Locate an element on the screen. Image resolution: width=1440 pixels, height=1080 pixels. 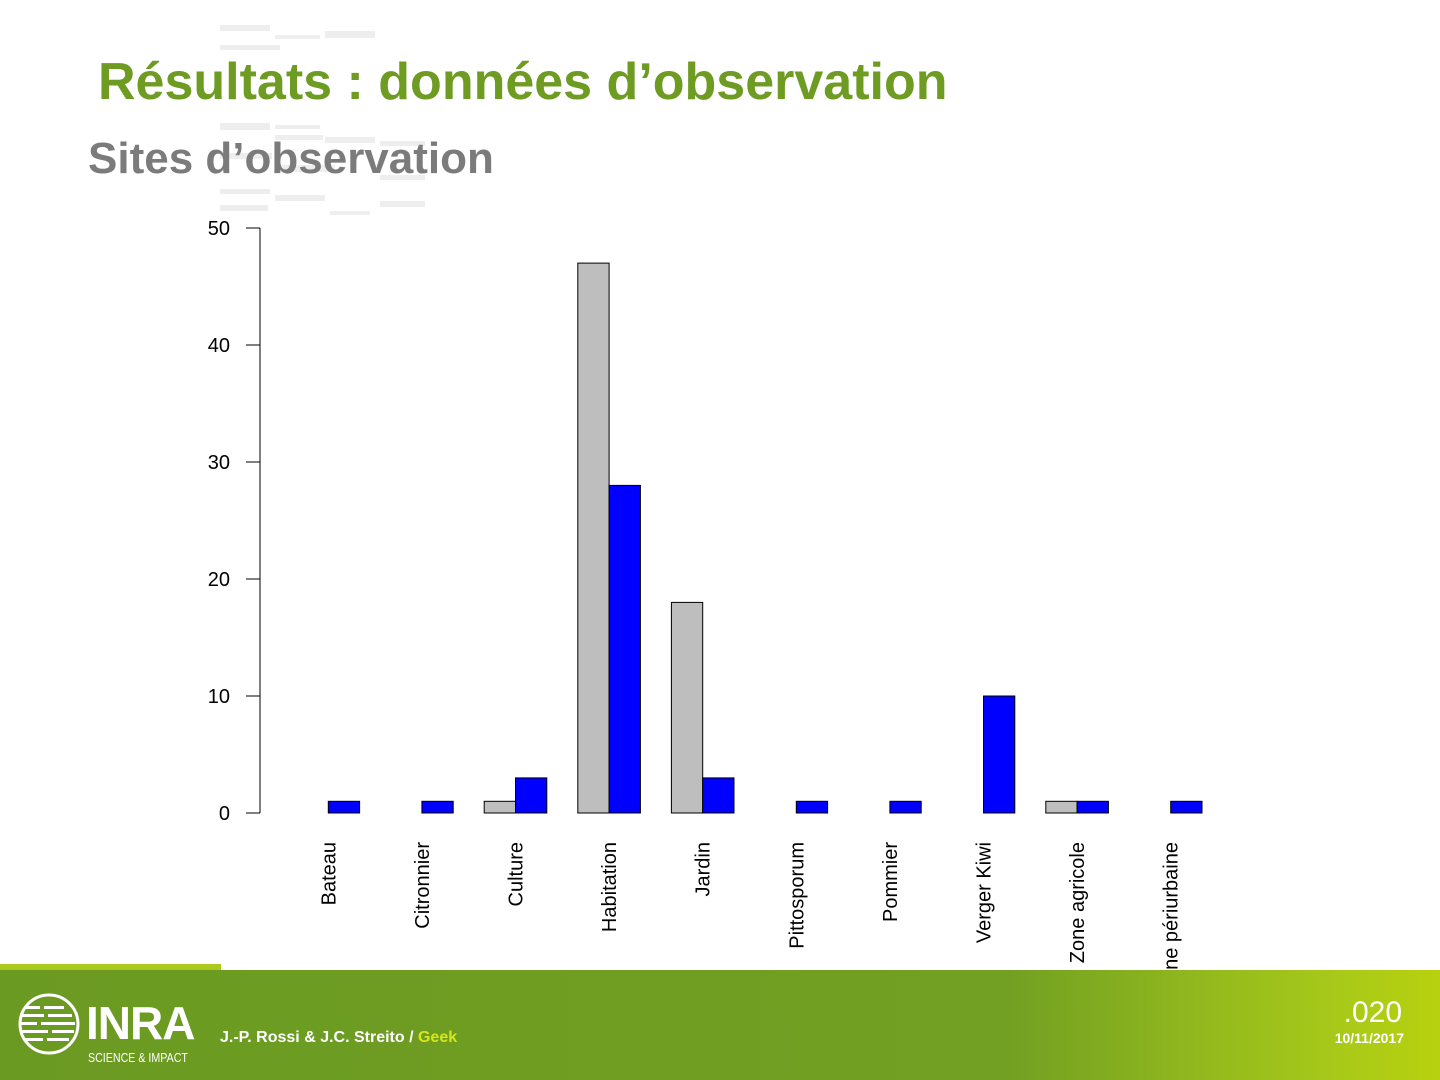
footer-bar is located at coordinates (720, 1025).